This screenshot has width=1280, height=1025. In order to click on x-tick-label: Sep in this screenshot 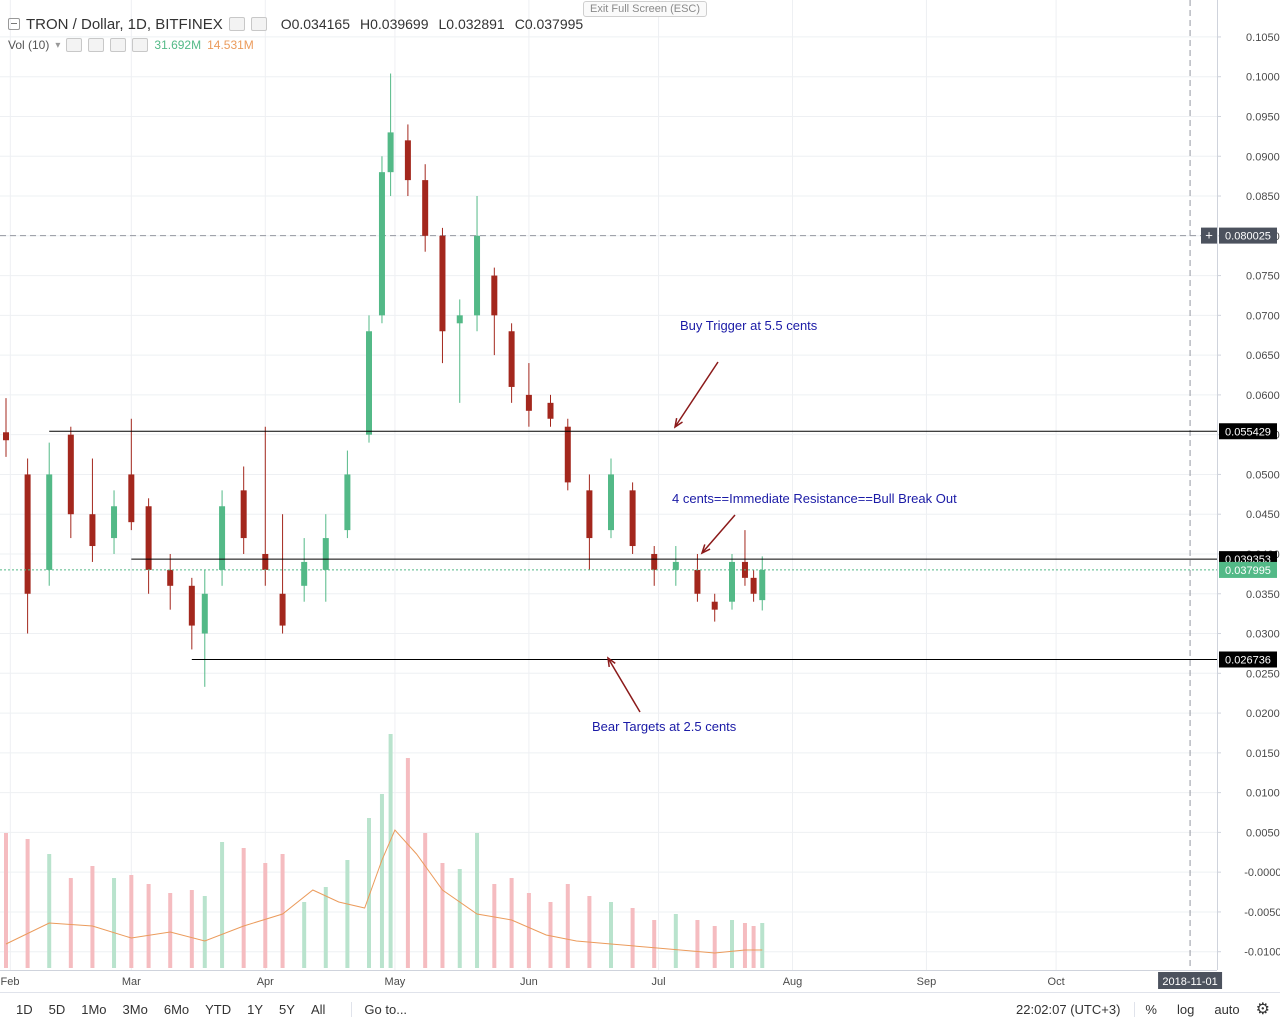, I will do `click(927, 982)`.